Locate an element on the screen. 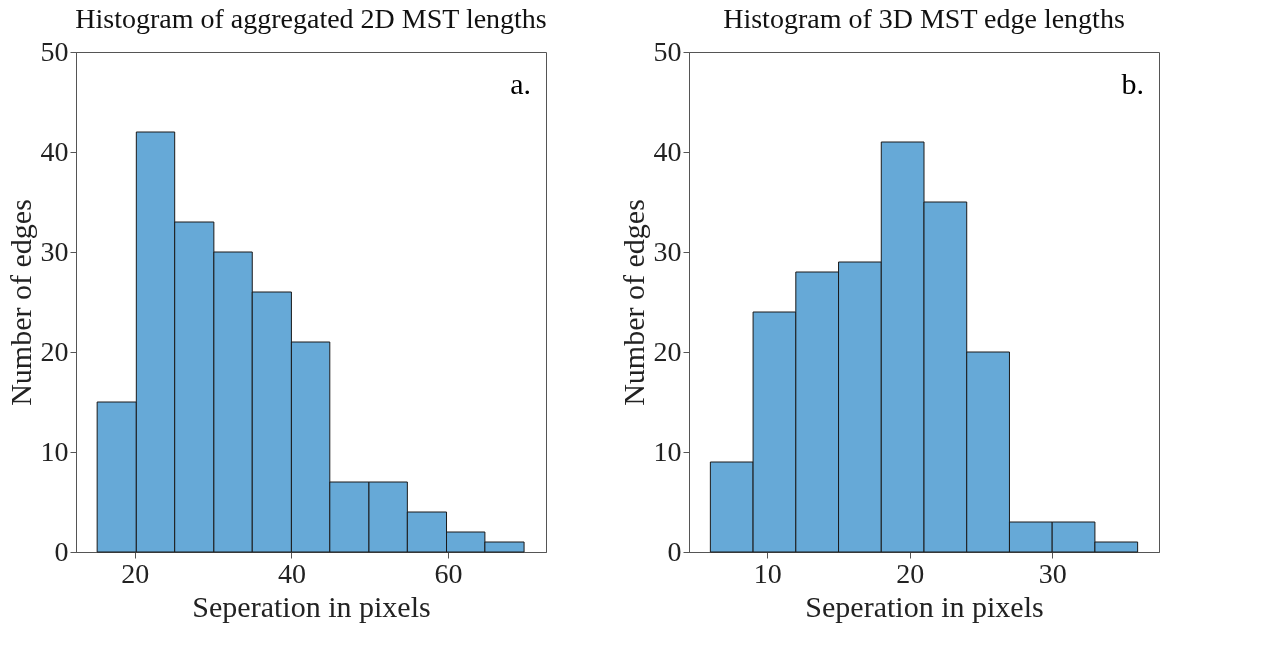 The height and width of the screenshot is (670, 1266). x-tick-label: 10 is located at coordinates (767, 573).